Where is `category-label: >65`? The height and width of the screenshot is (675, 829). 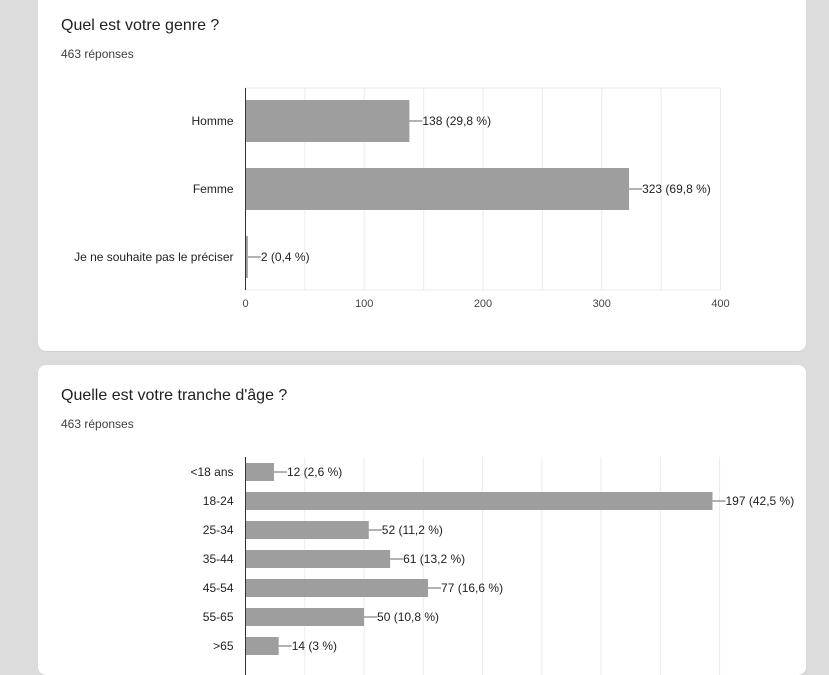 category-label: >65 is located at coordinates (223, 646).